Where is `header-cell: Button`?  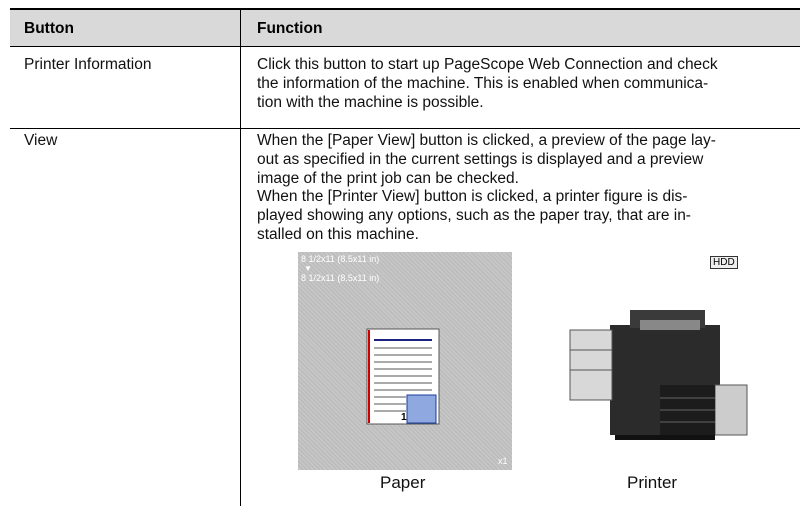
header-cell: Button is located at coordinates (49, 28).